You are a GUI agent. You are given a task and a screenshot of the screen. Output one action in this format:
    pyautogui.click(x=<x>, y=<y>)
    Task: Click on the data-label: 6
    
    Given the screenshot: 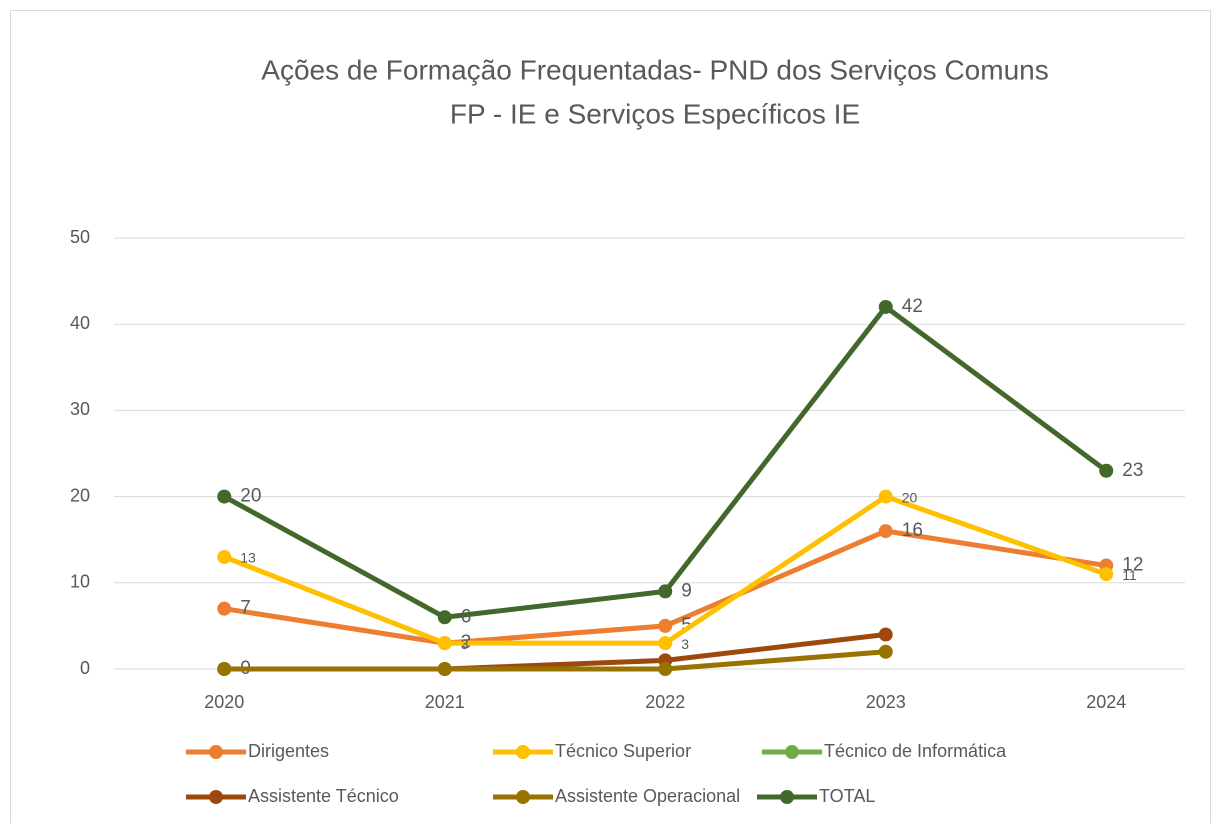 What is the action you would take?
    pyautogui.click(x=466, y=616)
    